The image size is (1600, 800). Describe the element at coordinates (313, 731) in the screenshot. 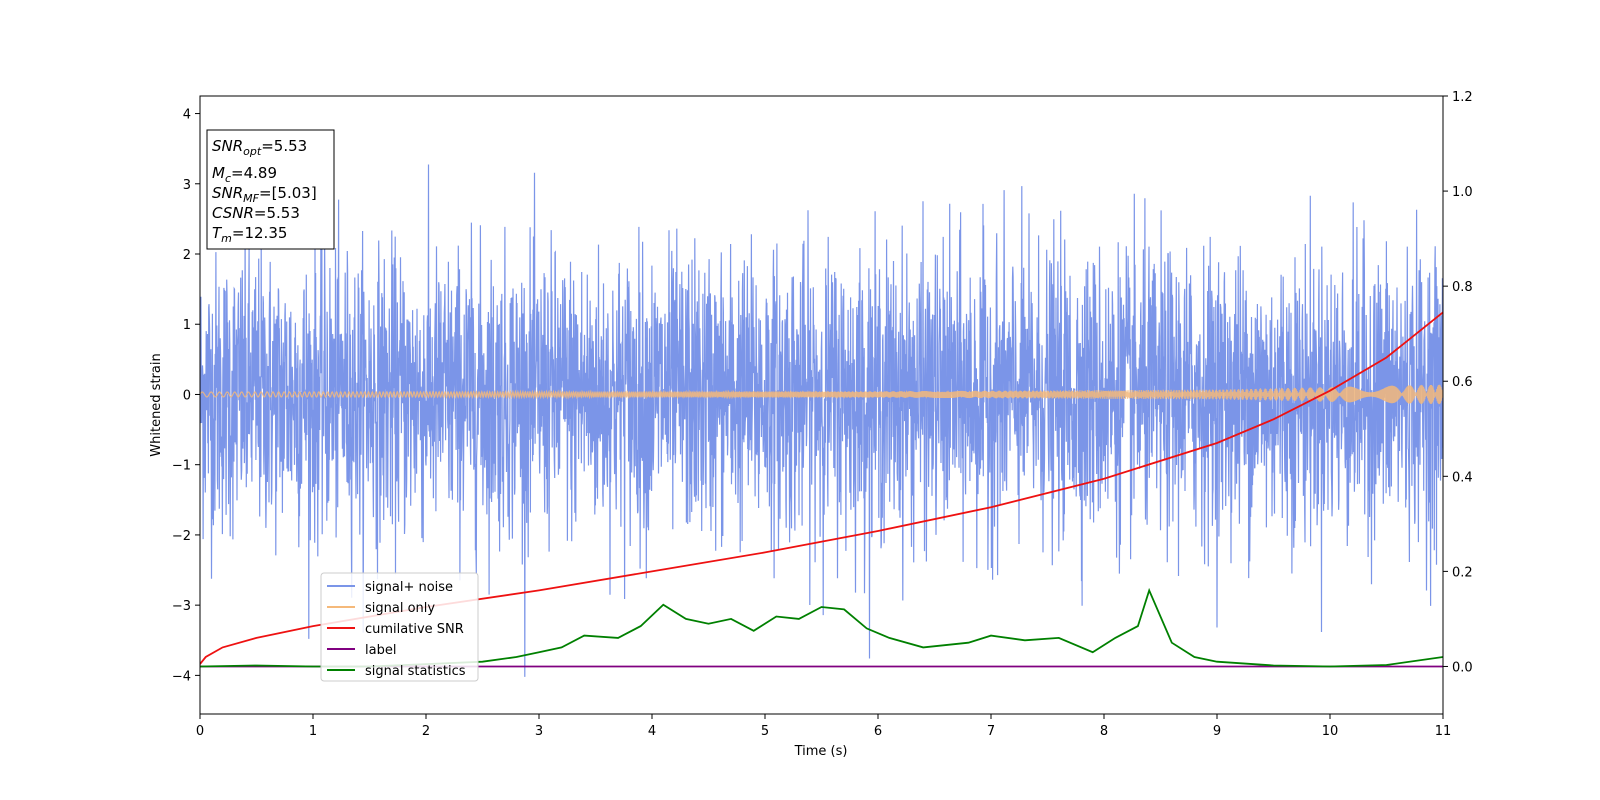

I see `x-tick-label: 1` at that location.